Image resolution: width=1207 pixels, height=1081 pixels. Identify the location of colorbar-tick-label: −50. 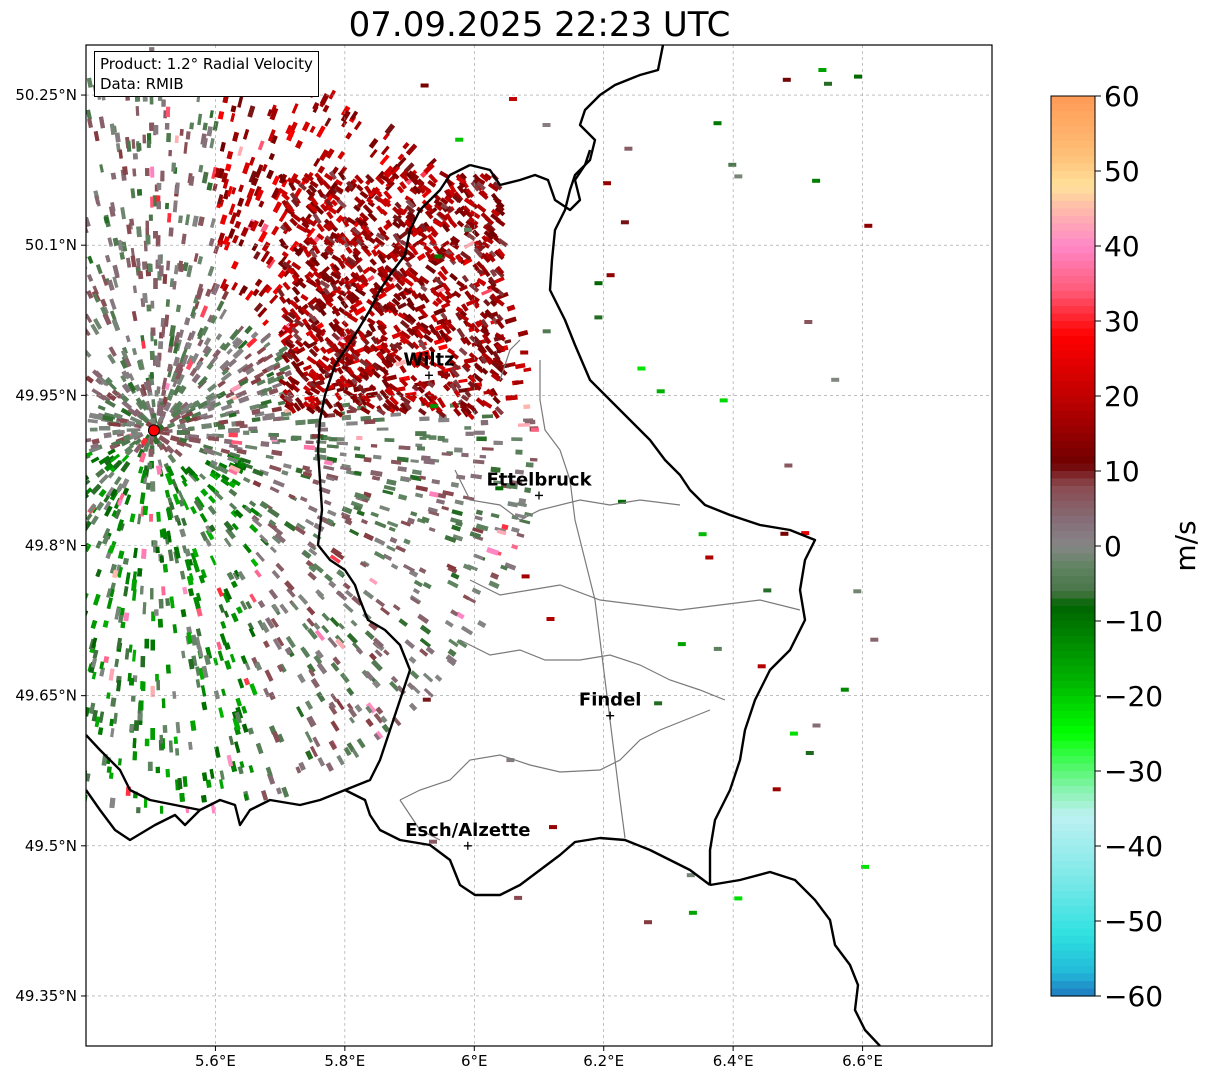
(1133, 921).